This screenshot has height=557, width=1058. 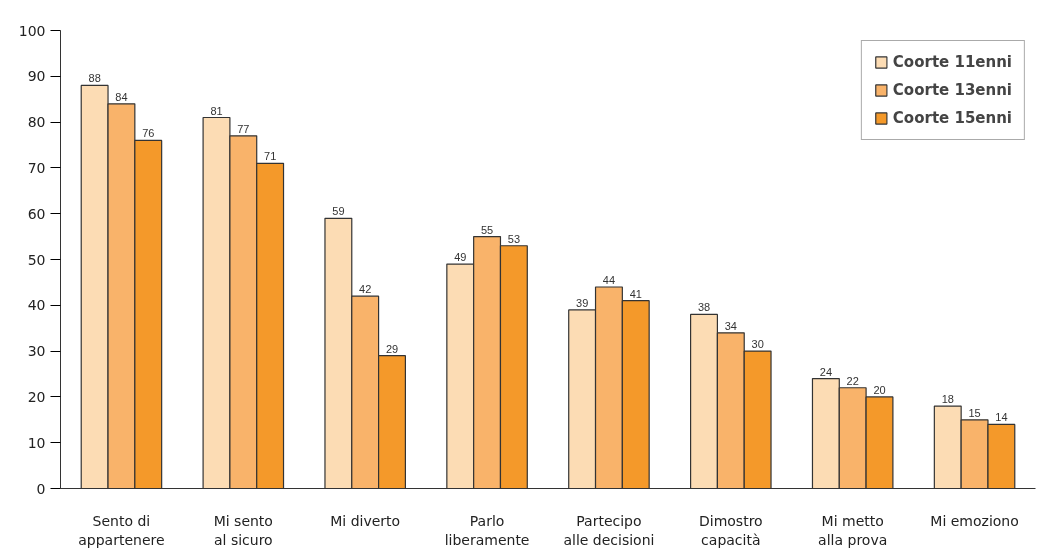 What do you see at coordinates (121, 96) in the screenshot?
I see `data-label: 84` at bounding box center [121, 96].